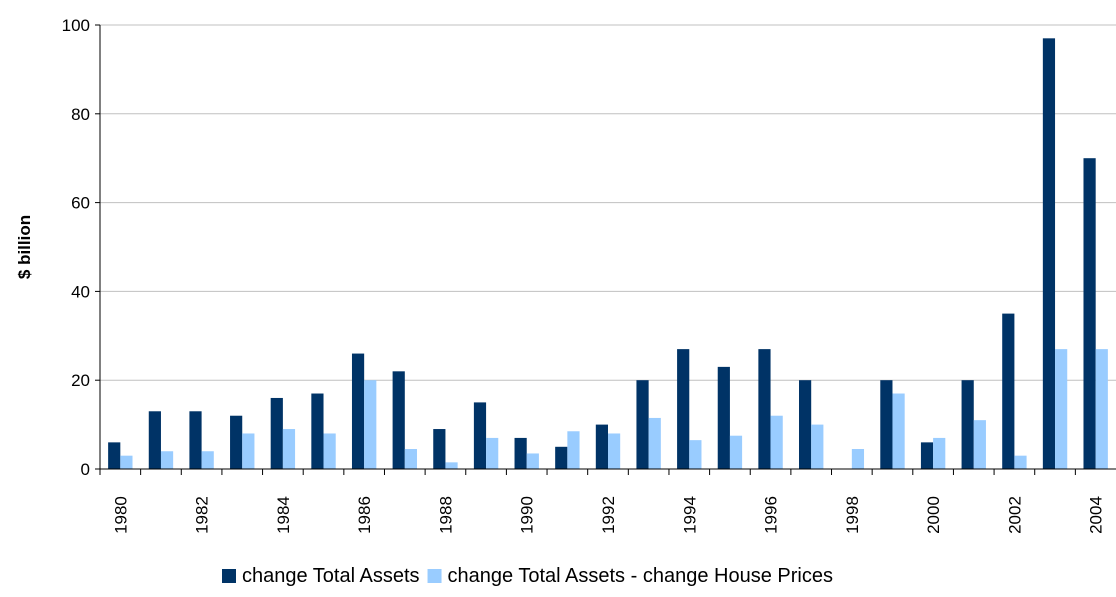 The width and height of the screenshot is (1116, 597). Describe the element at coordinates (80, 203) in the screenshot. I see `y-tick-label: 60` at that location.